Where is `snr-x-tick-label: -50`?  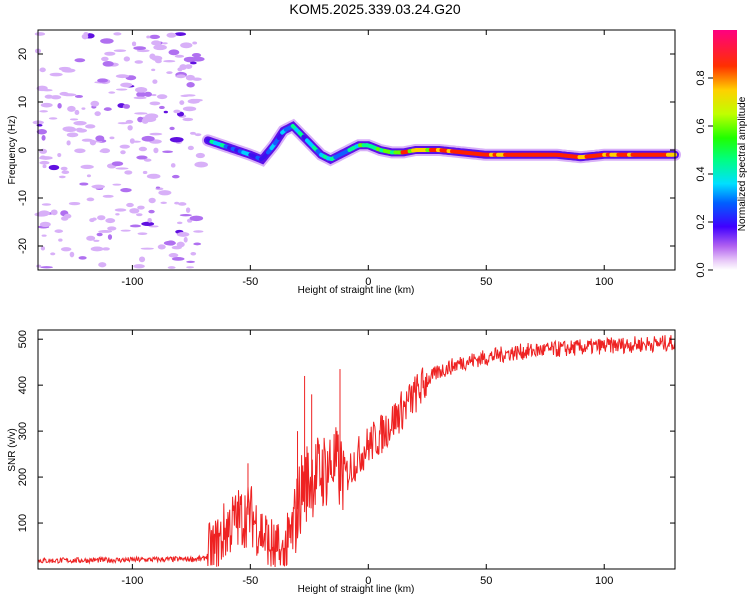
snr-x-tick-label: -50 is located at coordinates (250, 581).